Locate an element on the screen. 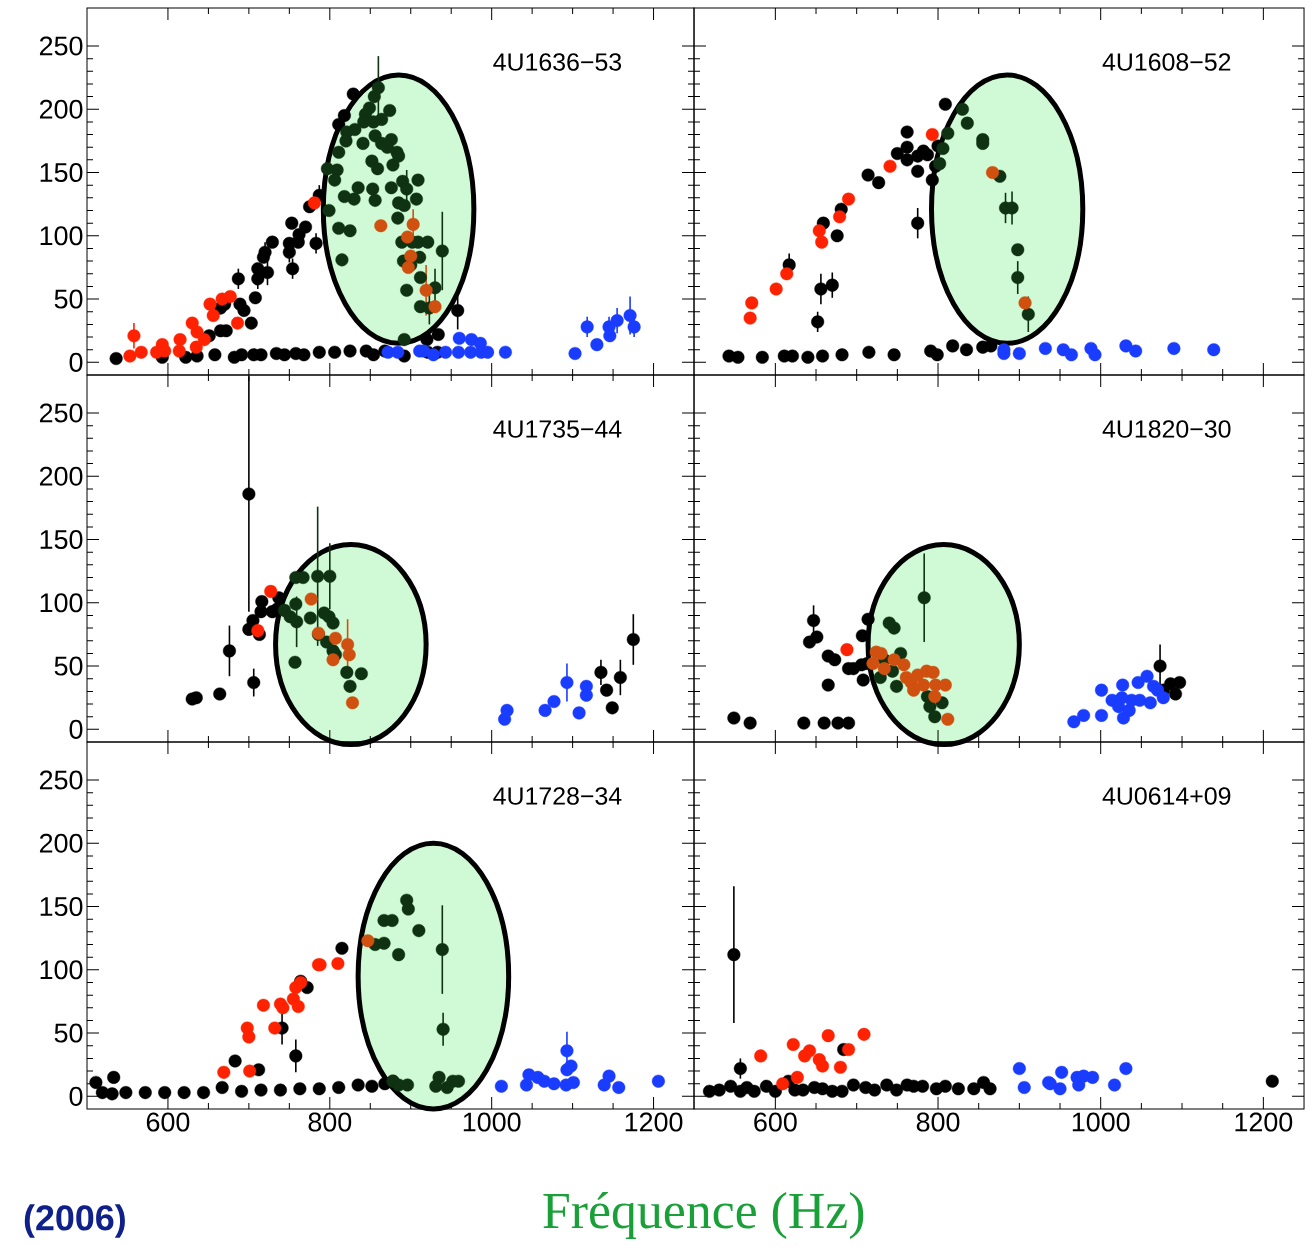 The height and width of the screenshot is (1246, 1316). annotation: 4U1608−52 is located at coordinates (1166, 62).